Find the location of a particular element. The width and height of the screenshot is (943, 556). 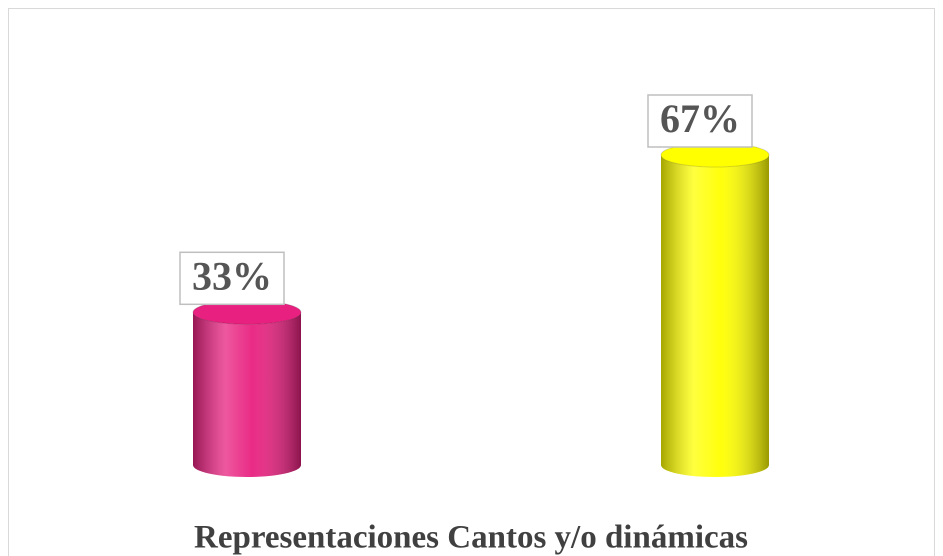

data-label: 33% is located at coordinates (232, 275).